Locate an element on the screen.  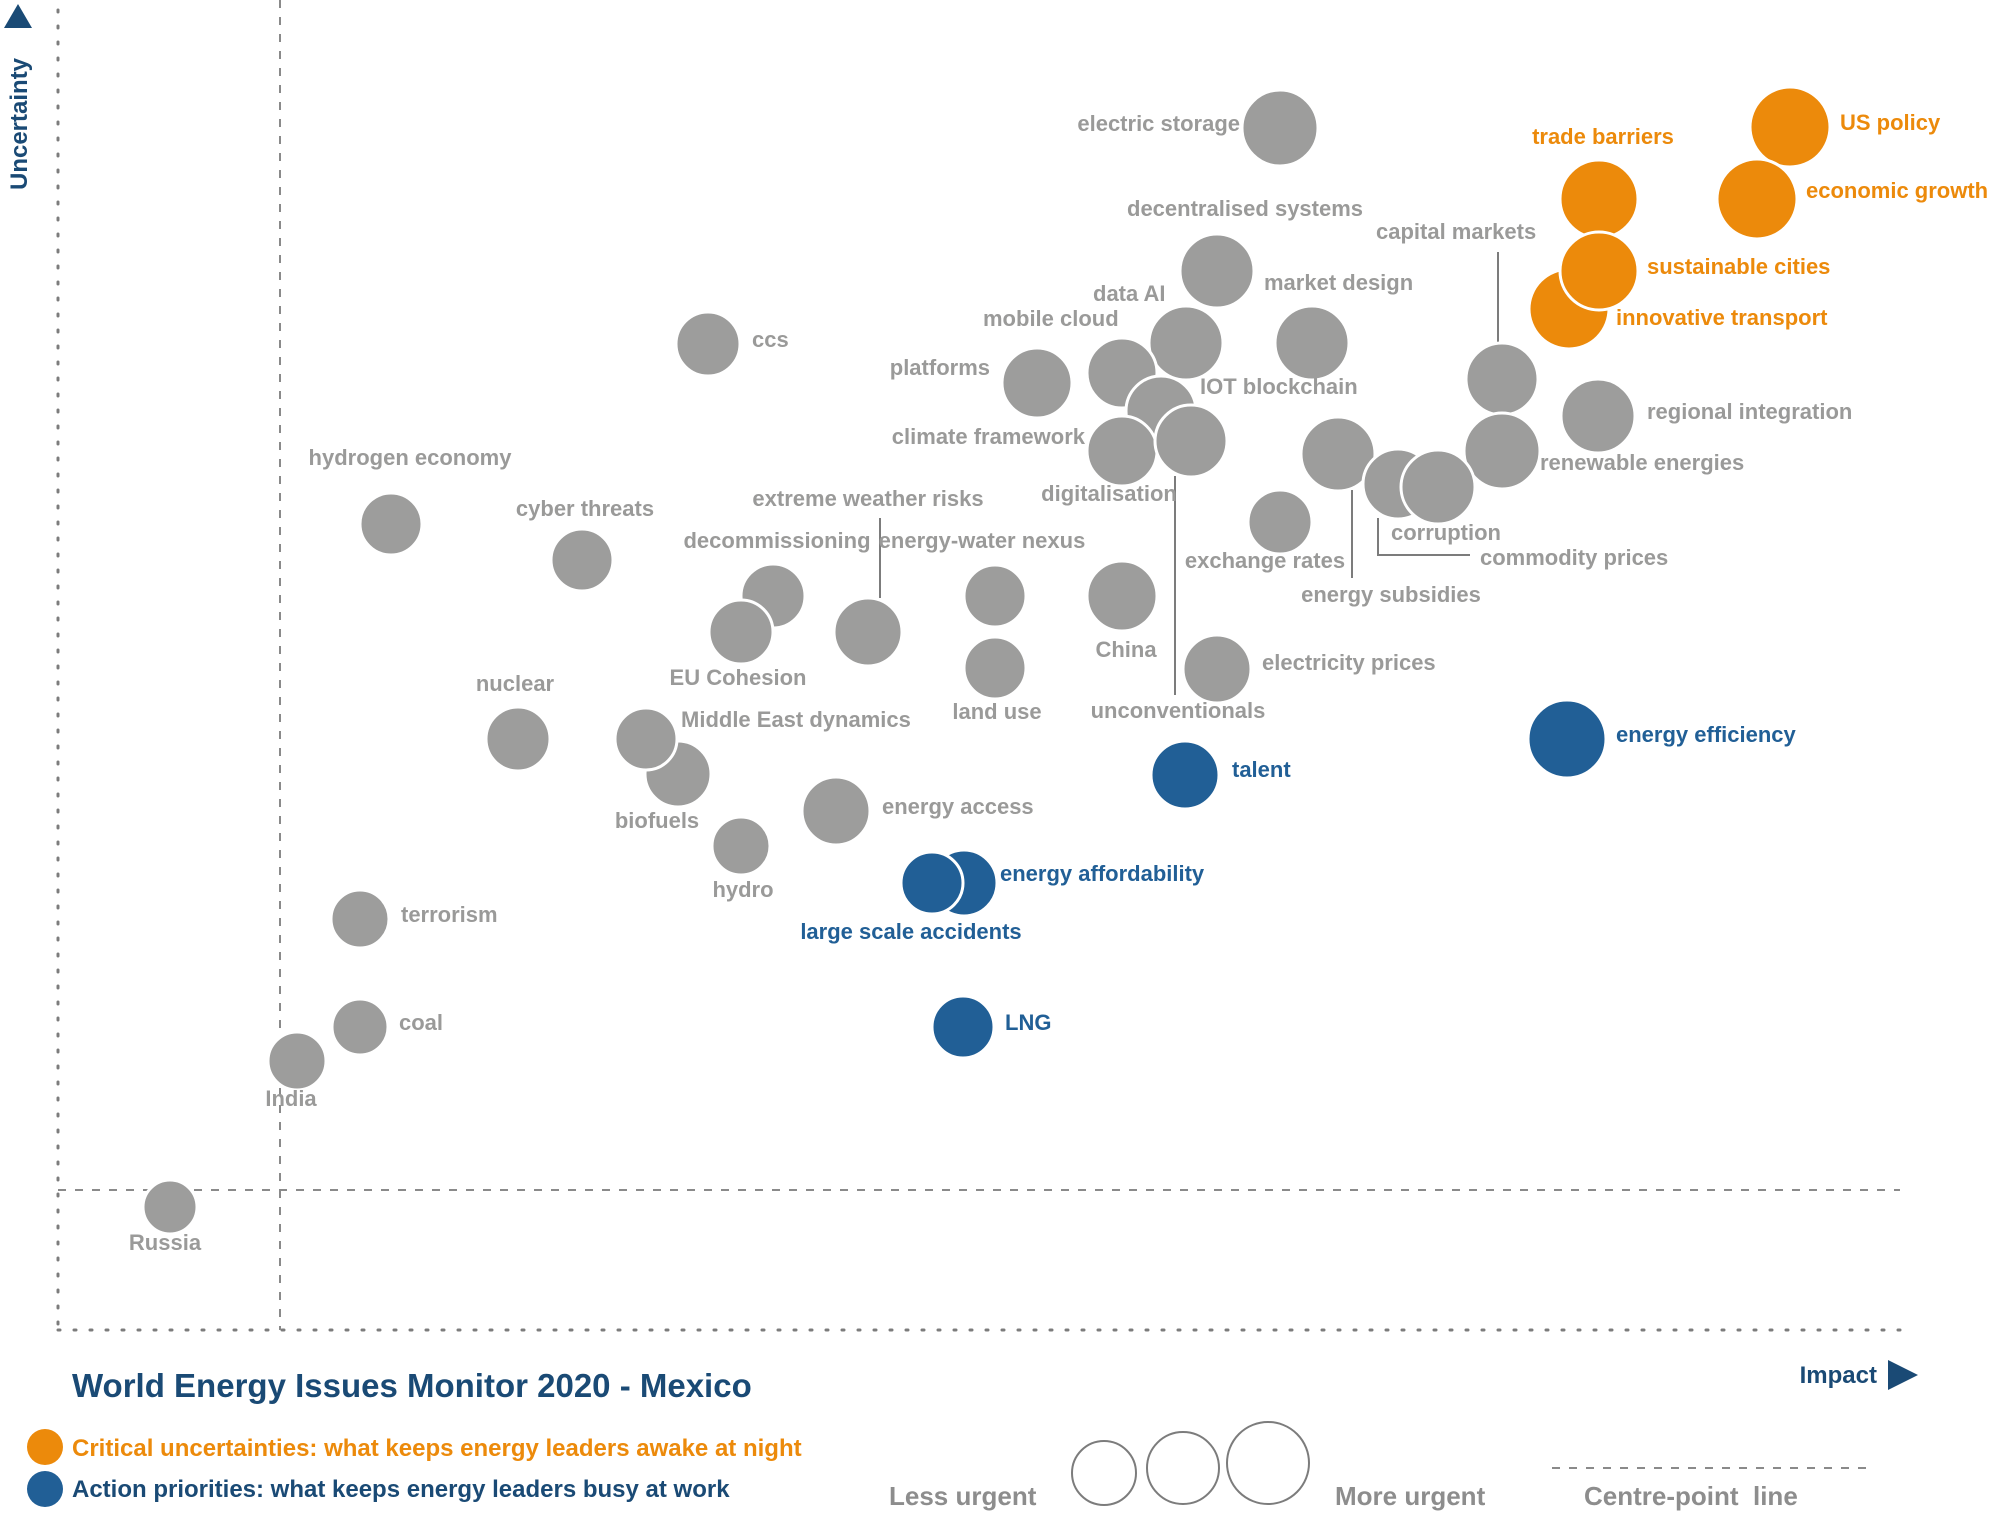
label-platforms: platforms is located at coordinates (940, 367).